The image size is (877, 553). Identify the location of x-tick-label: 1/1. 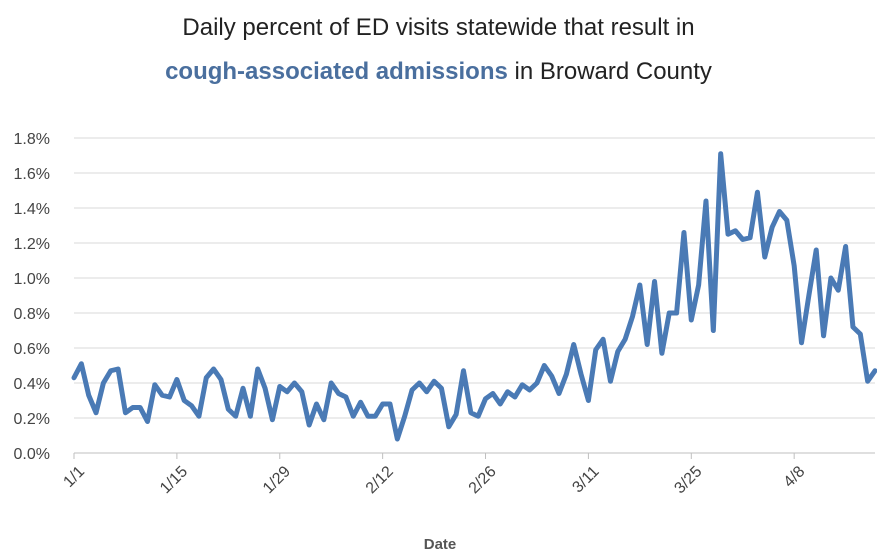
(74, 477).